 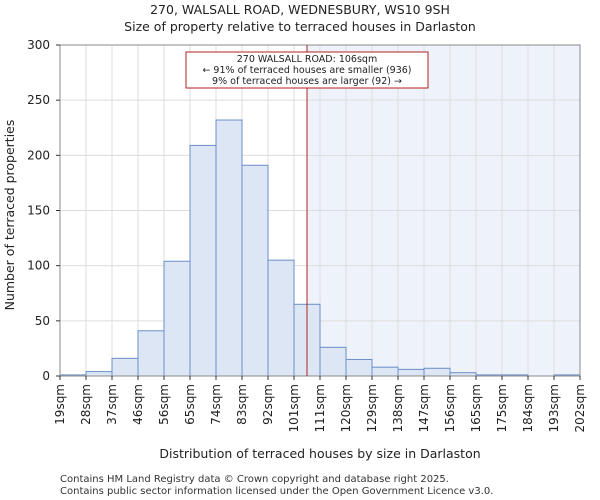 What do you see at coordinates (437, 372) in the screenshot?
I see `bar-147sqm` at bounding box center [437, 372].